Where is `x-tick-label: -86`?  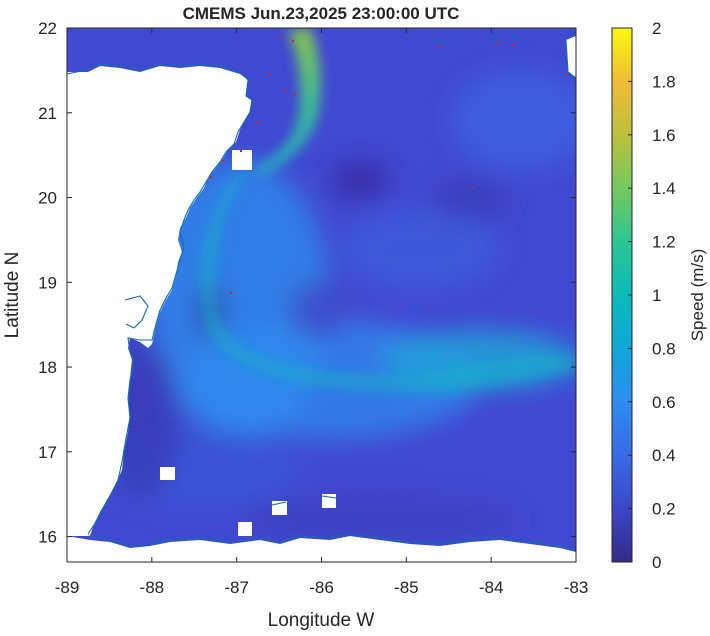
x-tick-label: -86 is located at coordinates (321, 587).